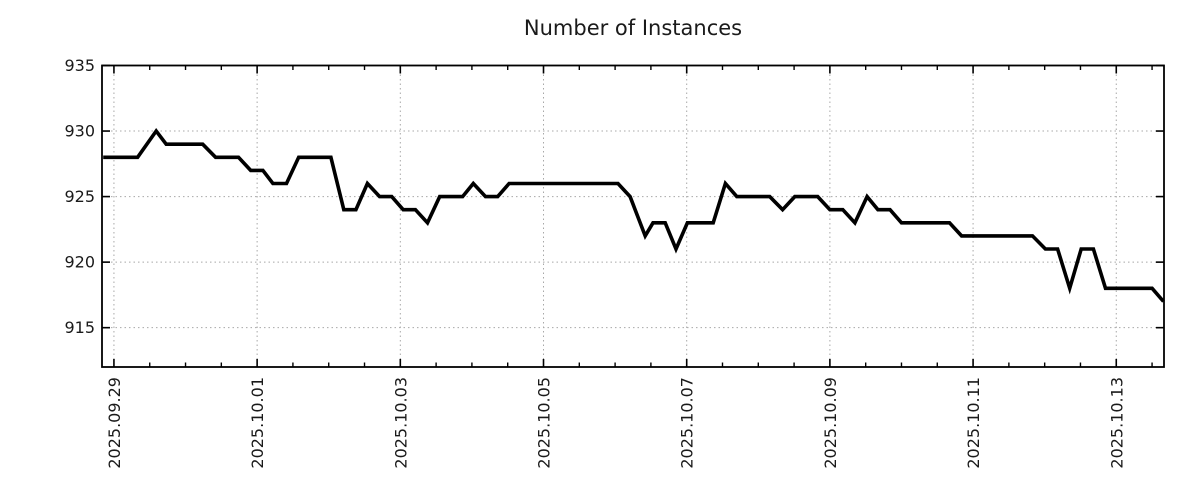  I want to click on x-tick-label: 2025.09.29, so click(114, 423).